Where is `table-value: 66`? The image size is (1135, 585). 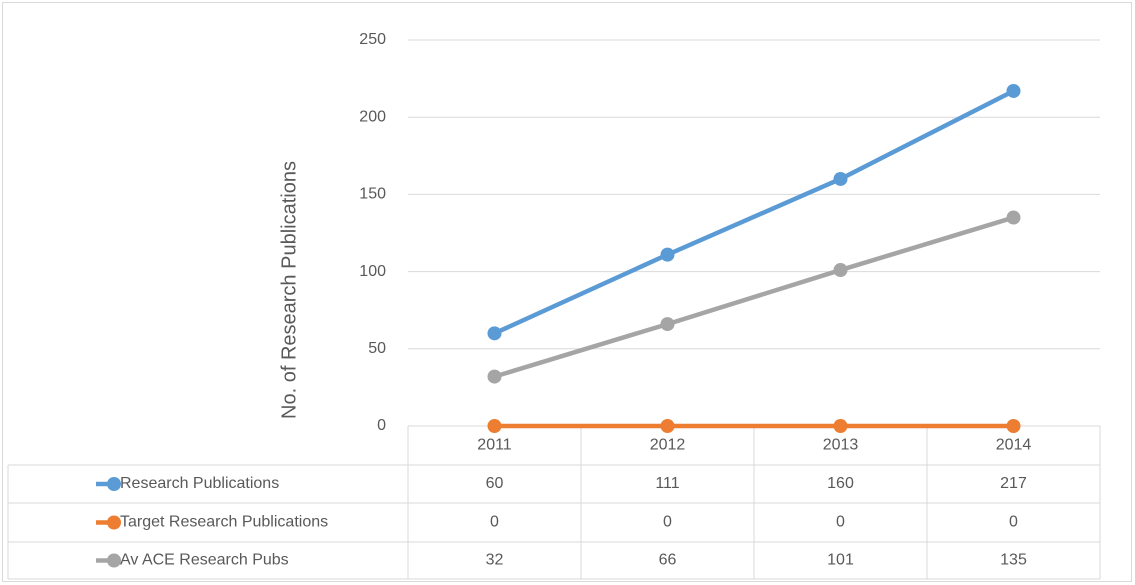
table-value: 66 is located at coordinates (668, 560).